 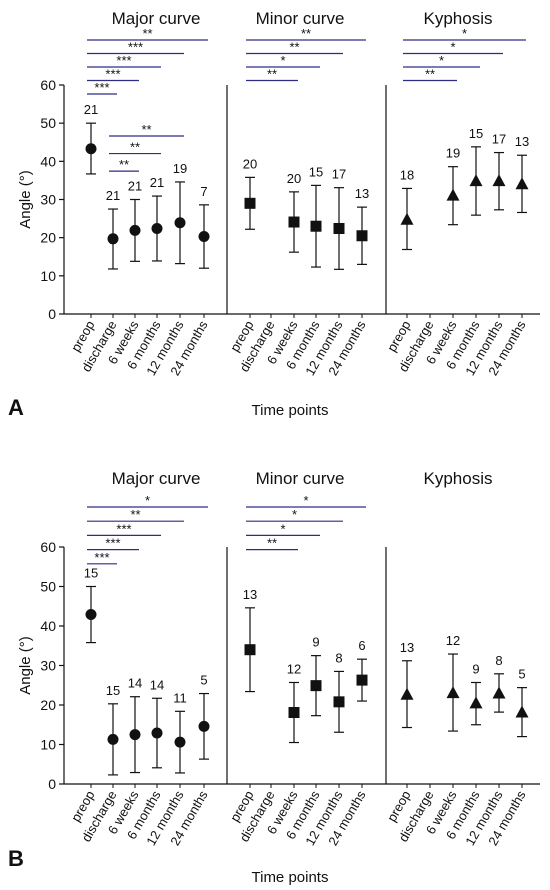 I want to click on n-label: 5, so click(x=203, y=680).